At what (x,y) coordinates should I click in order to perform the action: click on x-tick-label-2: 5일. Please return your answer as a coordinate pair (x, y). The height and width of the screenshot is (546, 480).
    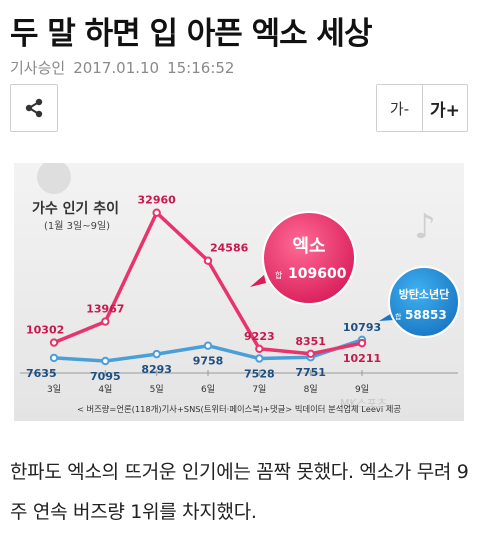
    Looking at the image, I should click on (157, 389).